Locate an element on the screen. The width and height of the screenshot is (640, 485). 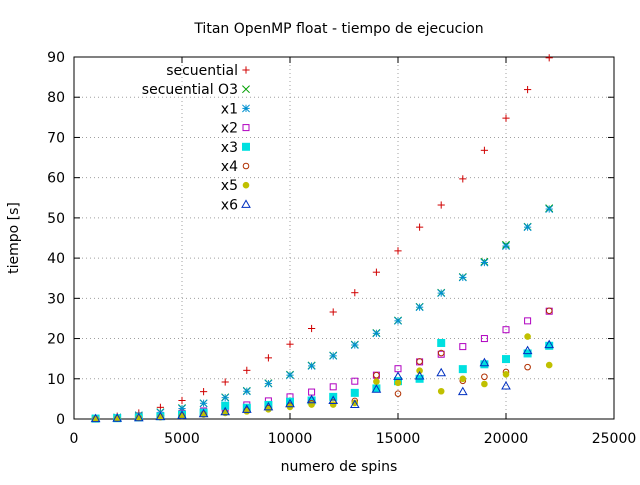
legend-label: secuential O3 is located at coordinates (190, 90).